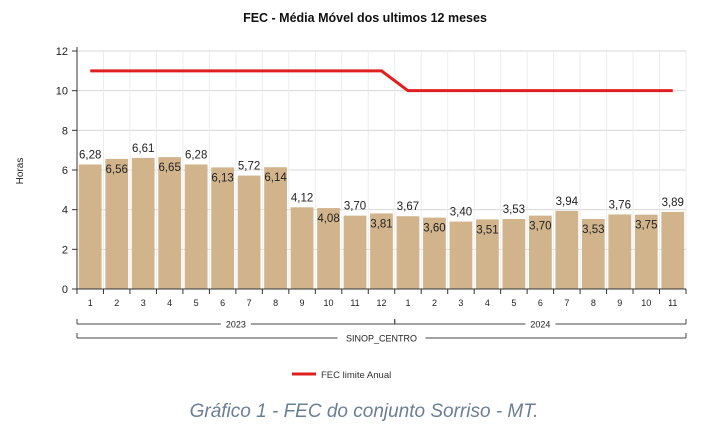 The image size is (728, 442). I want to click on bar-data-label: 3,67, so click(408, 207).